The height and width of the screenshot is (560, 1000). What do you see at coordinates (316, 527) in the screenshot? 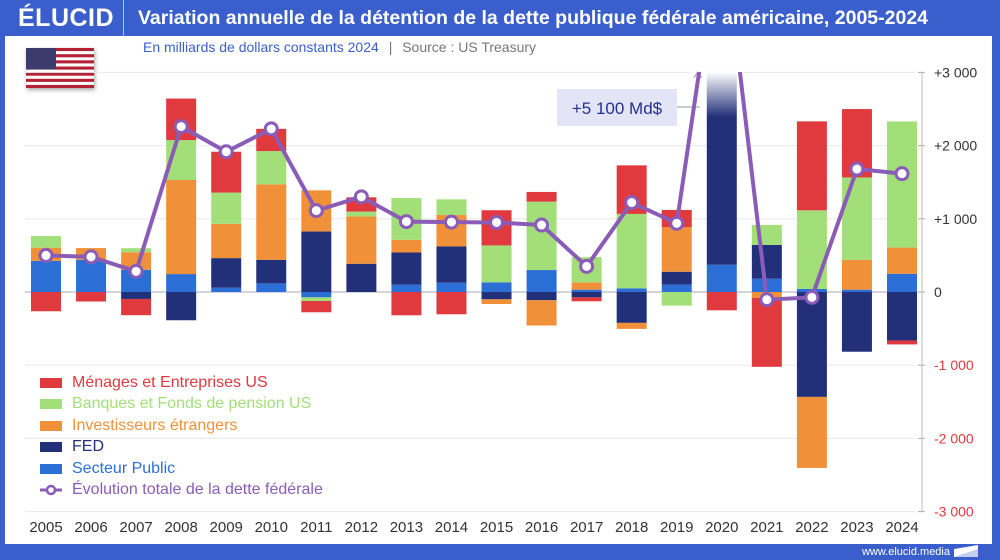
I see `x-tick-label: 2011` at bounding box center [316, 527].